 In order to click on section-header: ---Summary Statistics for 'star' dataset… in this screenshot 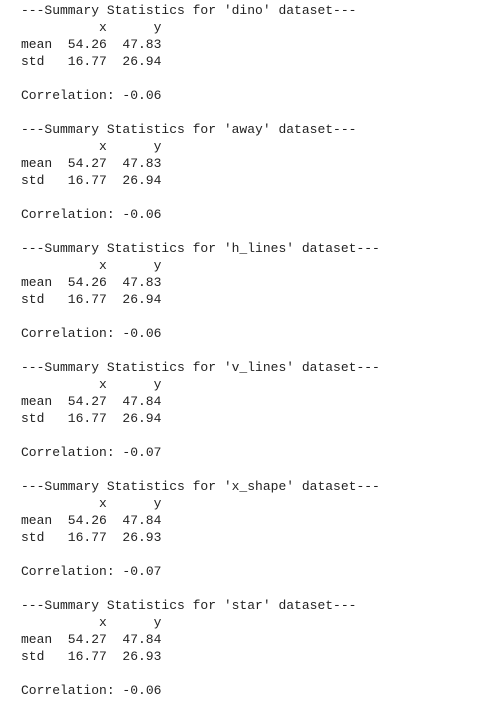, I will do `click(189, 605)`.